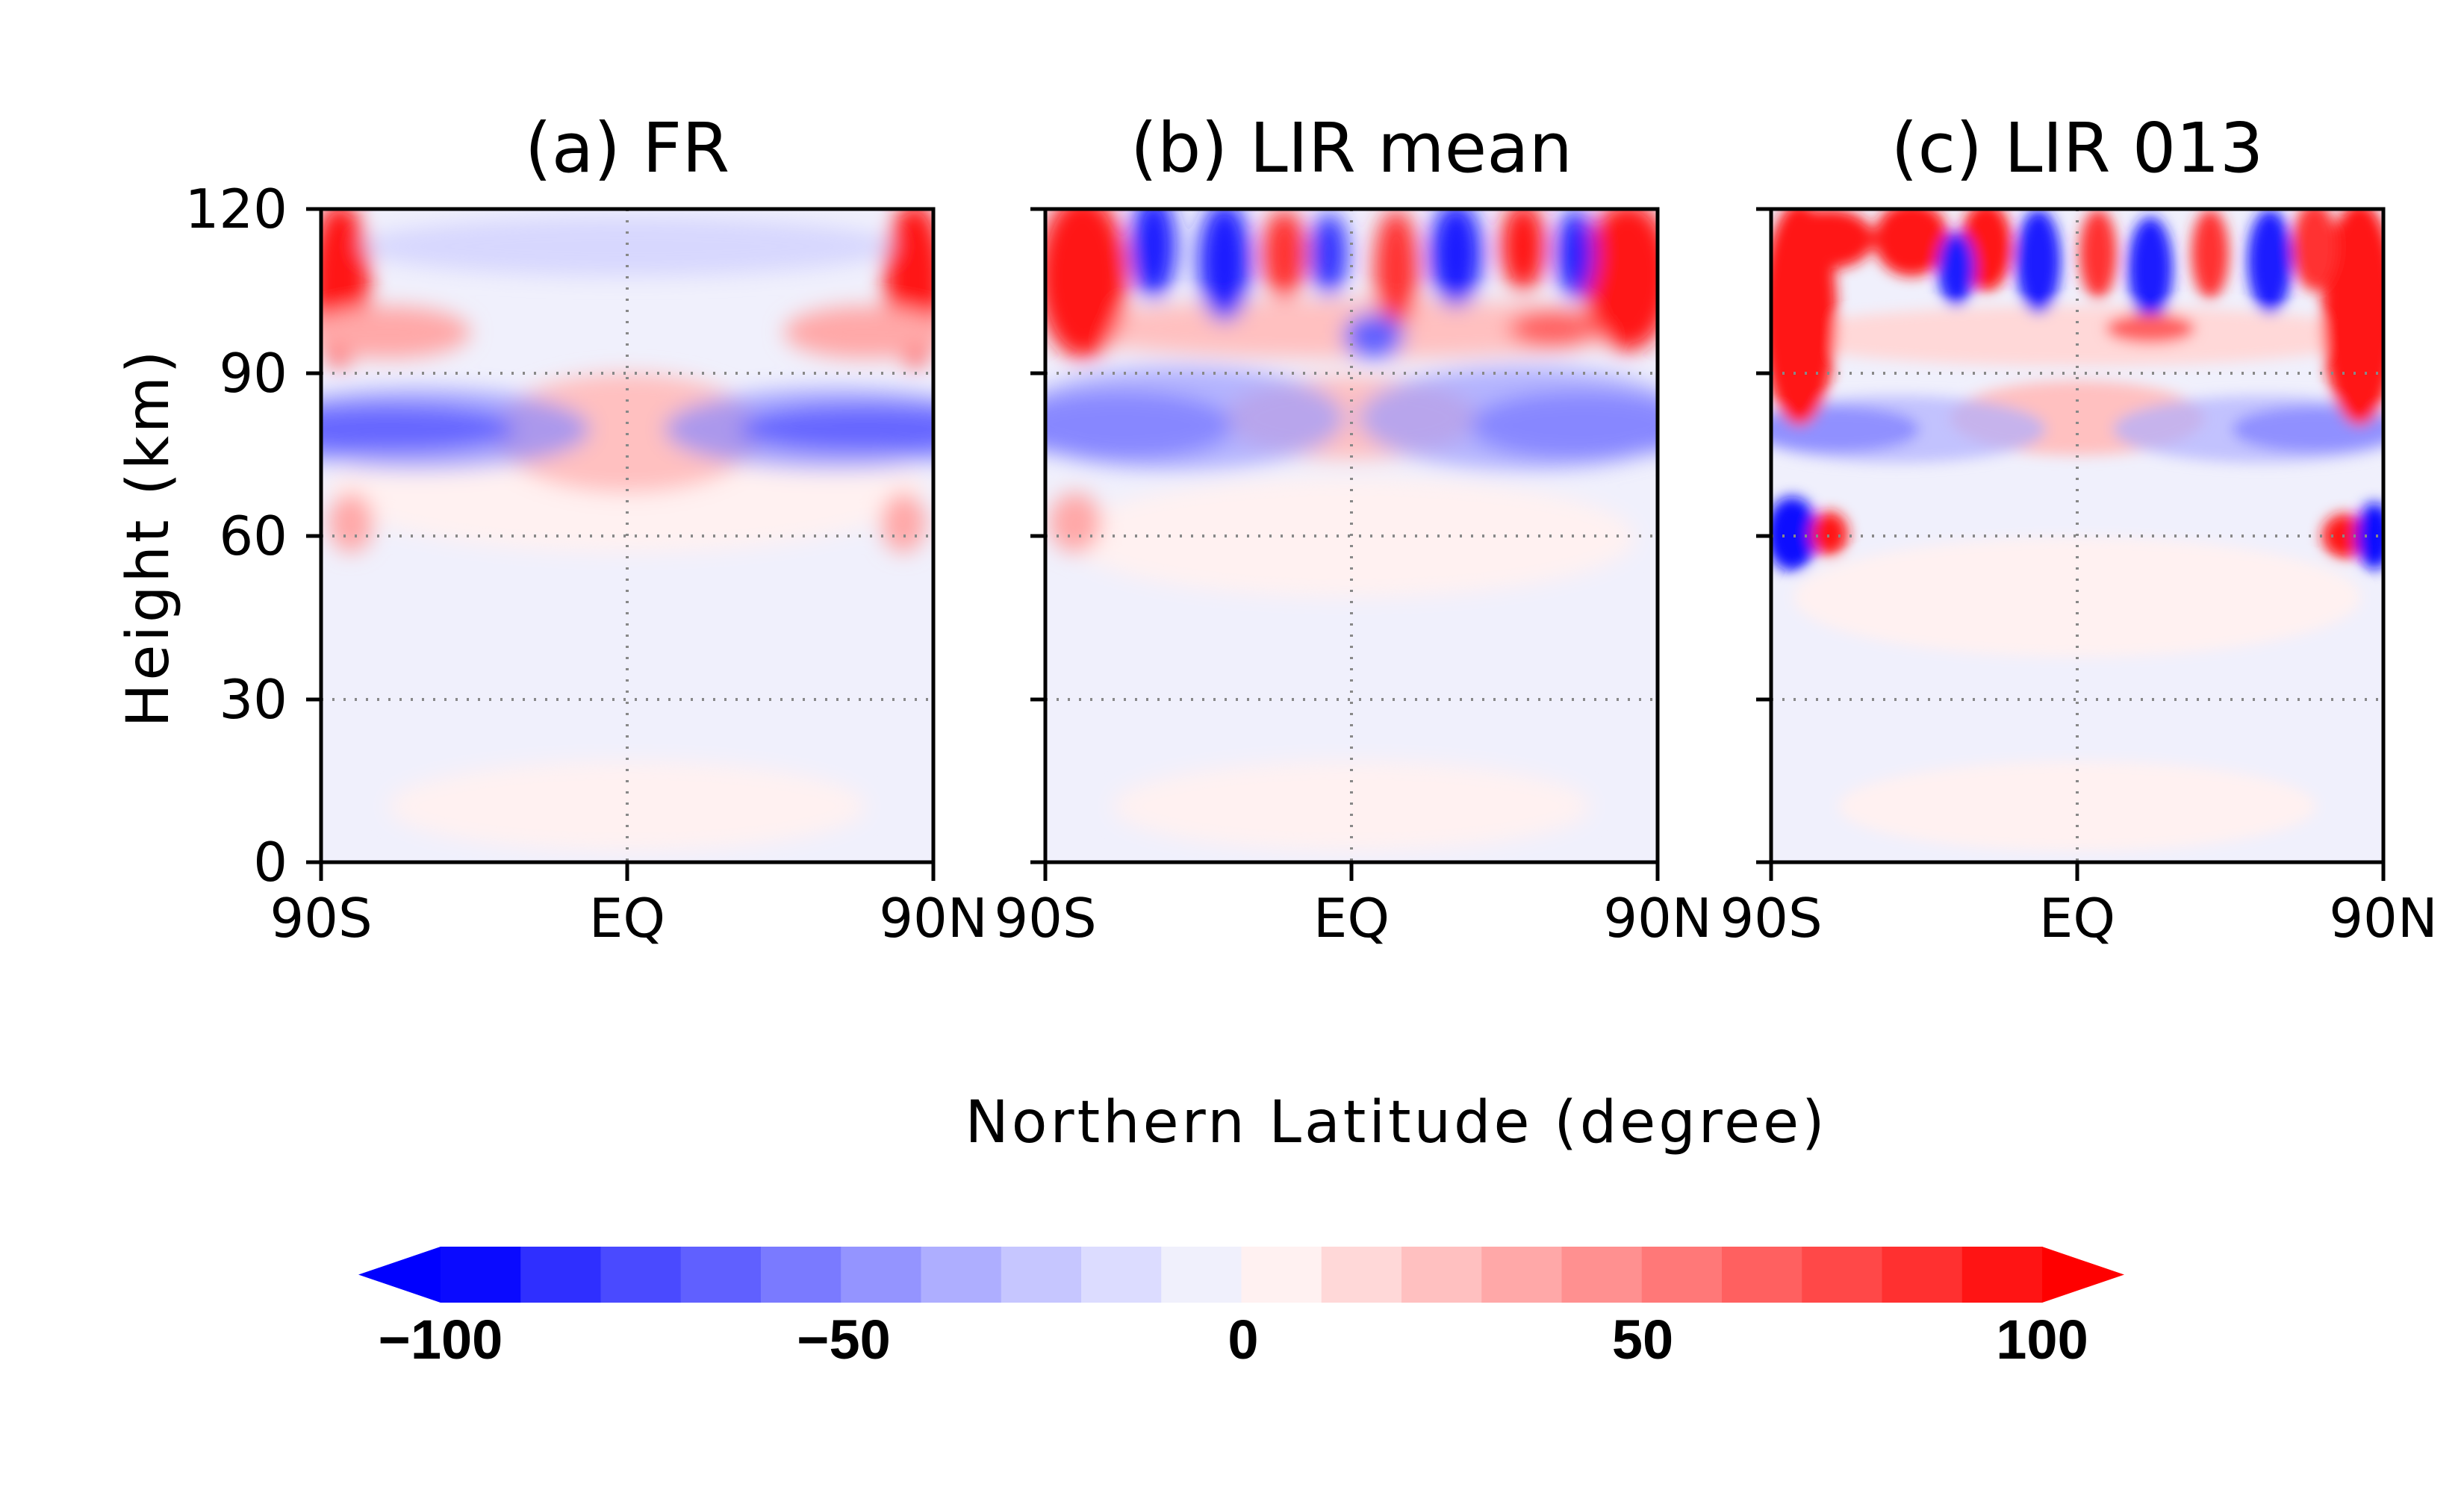  I want to click on panel-a-ytick-0: 0, so click(270, 862).